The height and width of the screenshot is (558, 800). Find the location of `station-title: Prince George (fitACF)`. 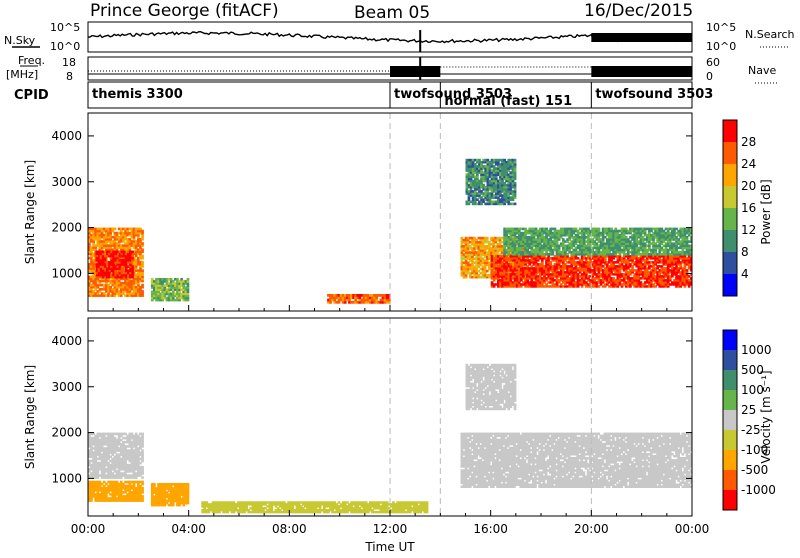

station-title: Prince George (fitACF) is located at coordinates (184, 11).